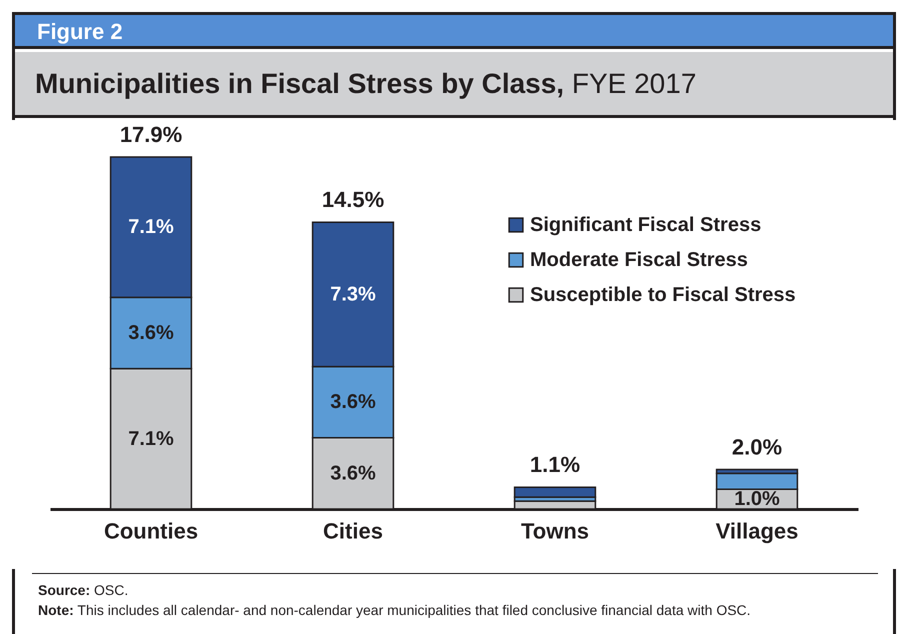 This screenshot has height=634, width=906. What do you see at coordinates (454, 32) in the screenshot?
I see `caption: Figure 2` at bounding box center [454, 32].